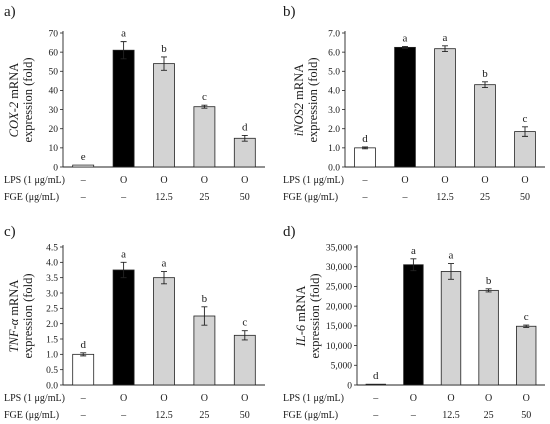 The image size is (550, 424). What do you see at coordinates (14, 316) in the screenshot?
I see `y-axis-label: TNF-α mRNA` at bounding box center [14, 316].